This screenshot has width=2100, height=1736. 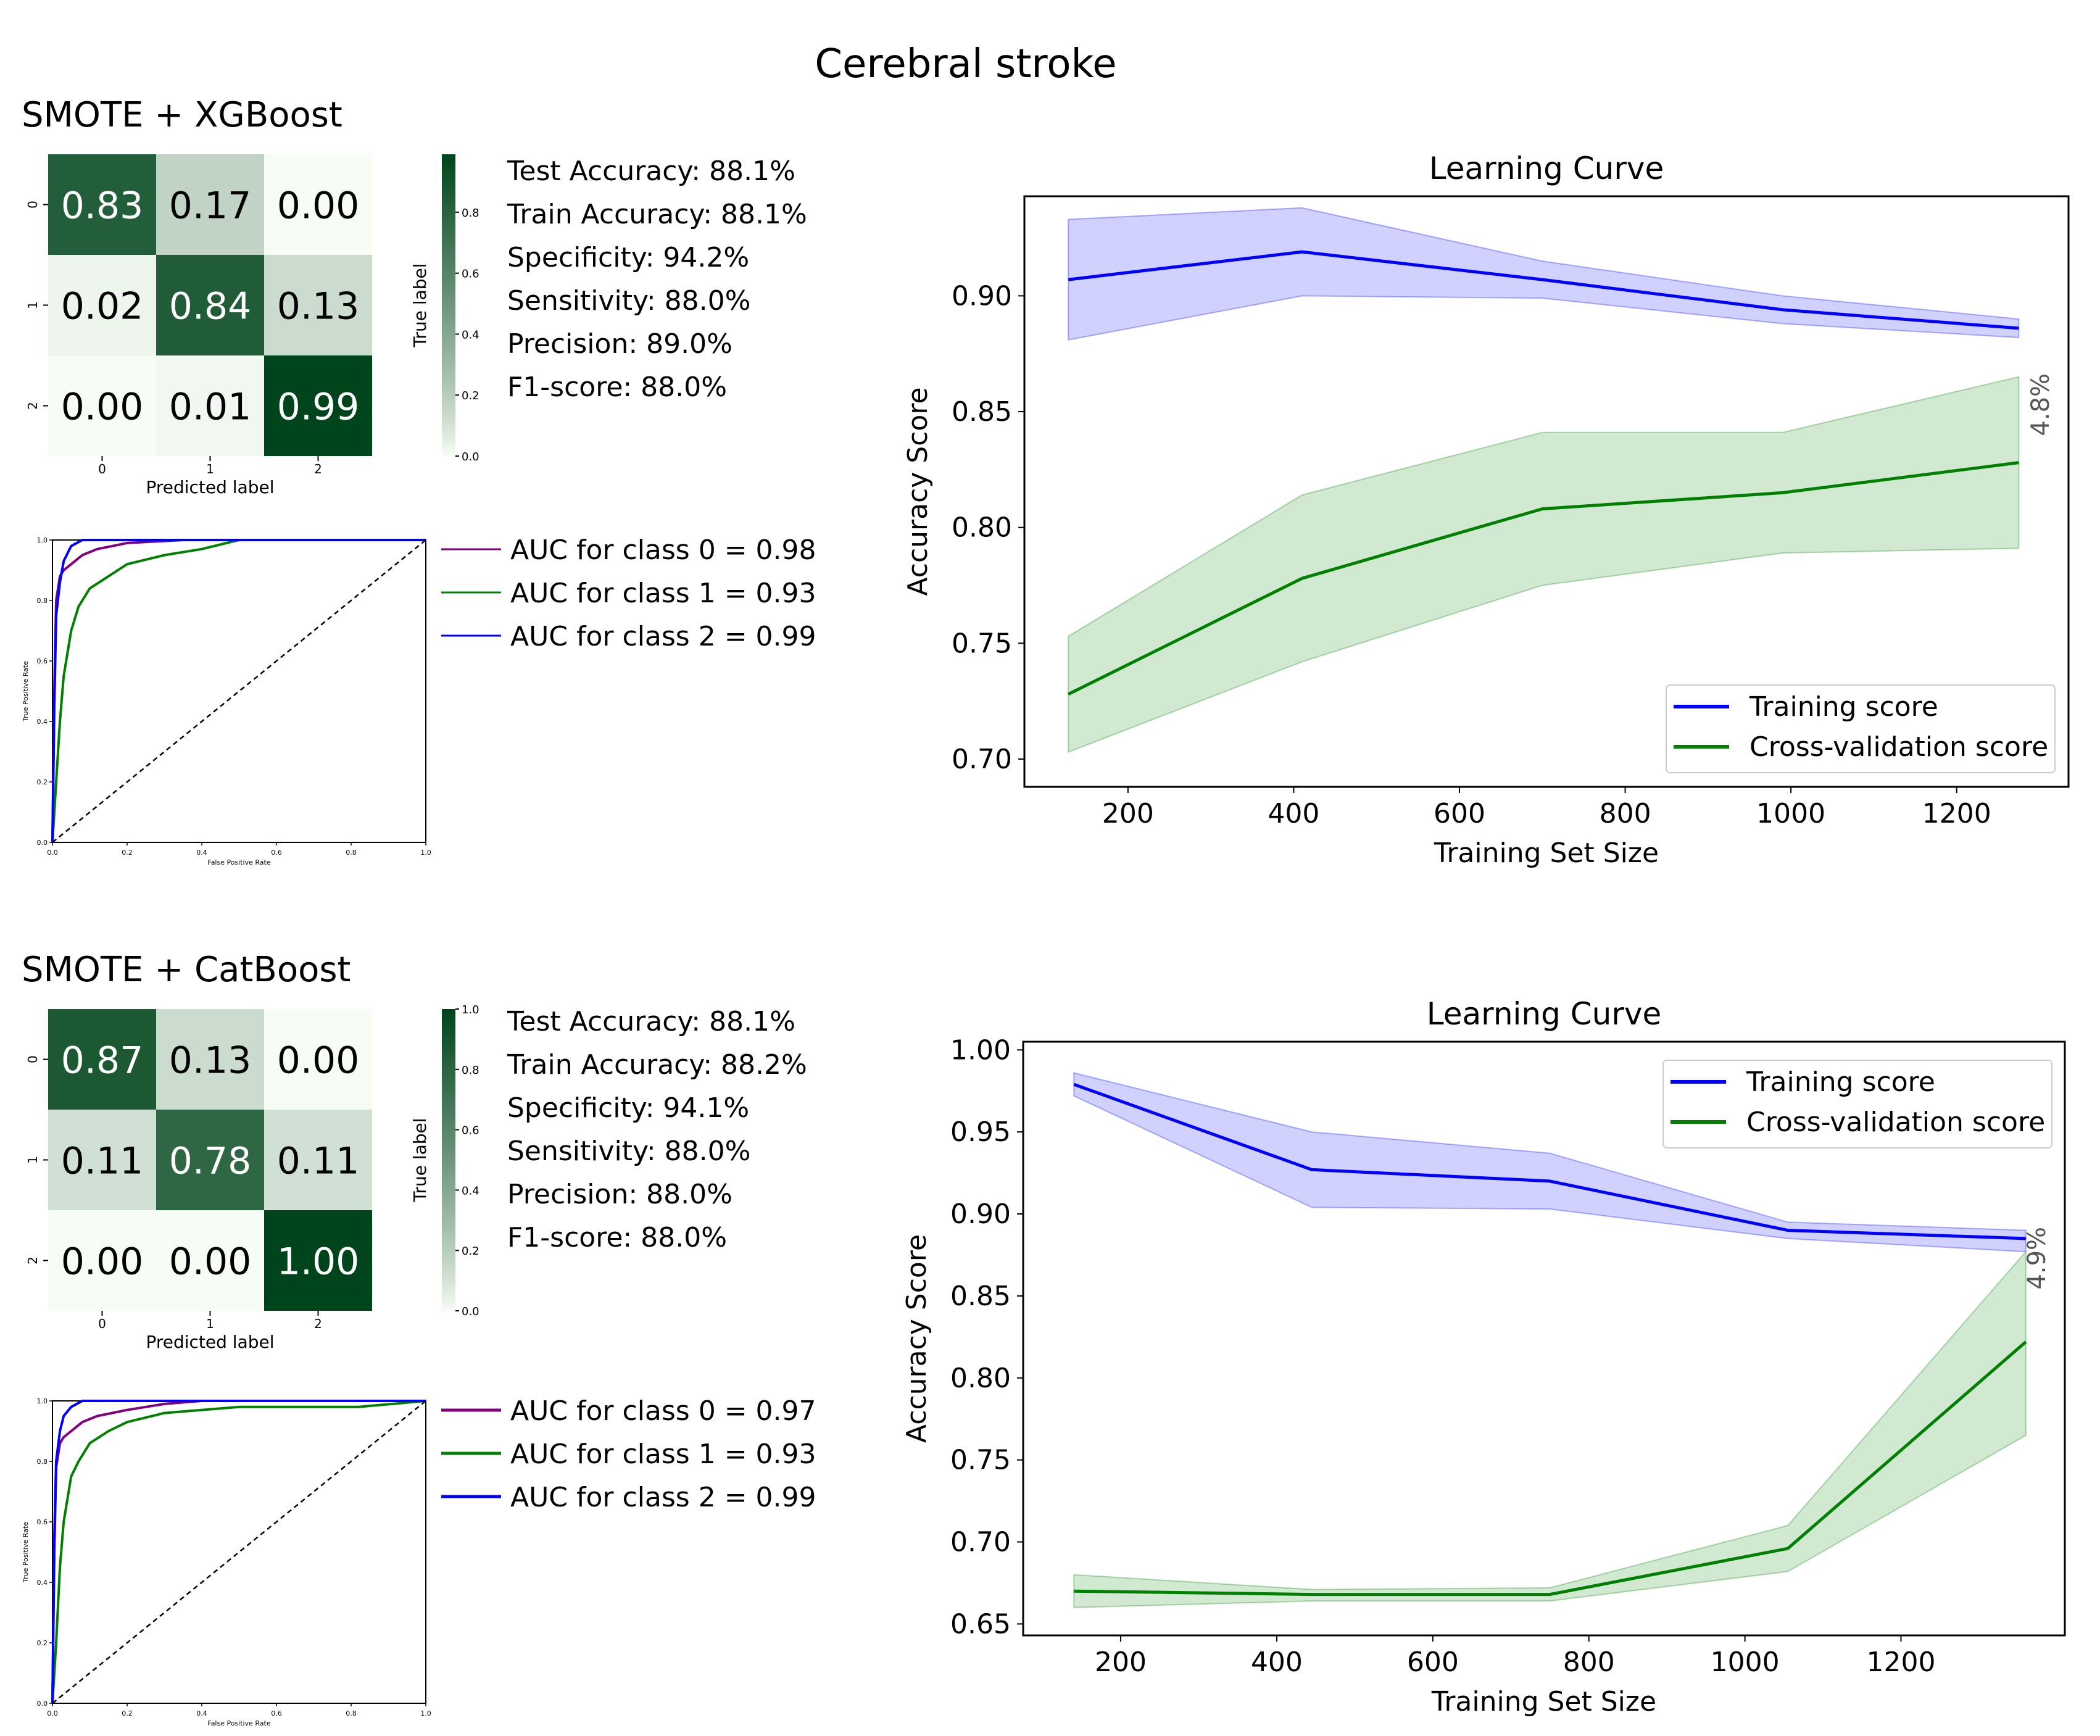 I want to click on section-title-xgboost: SMOTE + XGBoost, so click(x=182, y=115).